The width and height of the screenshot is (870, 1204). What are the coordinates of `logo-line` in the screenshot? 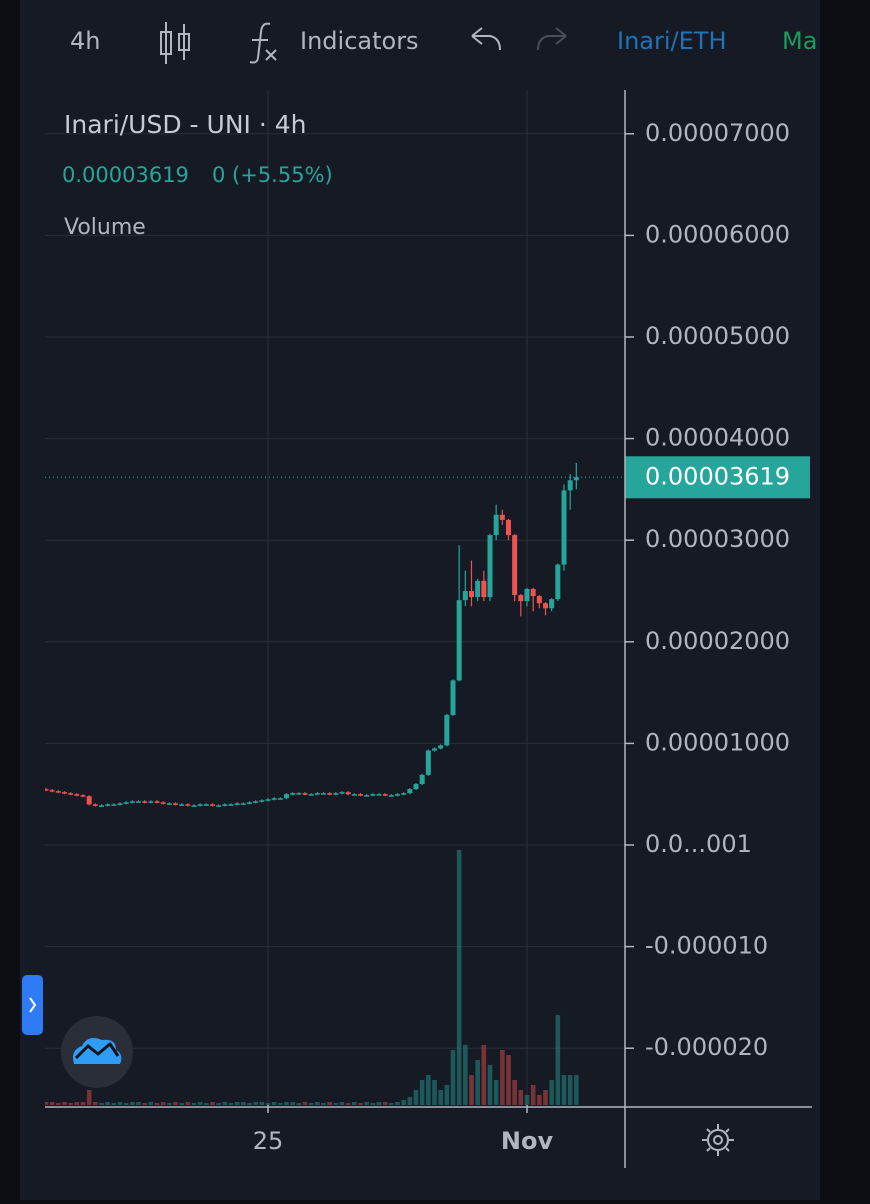 It's located at (97, 1050).